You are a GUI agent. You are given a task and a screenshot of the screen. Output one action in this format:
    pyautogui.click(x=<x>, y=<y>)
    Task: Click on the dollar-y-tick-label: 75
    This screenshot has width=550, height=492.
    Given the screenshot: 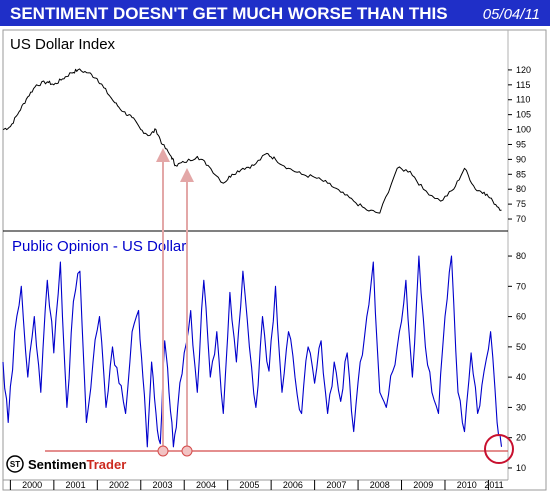 What is the action you would take?
    pyautogui.click(x=521, y=204)
    